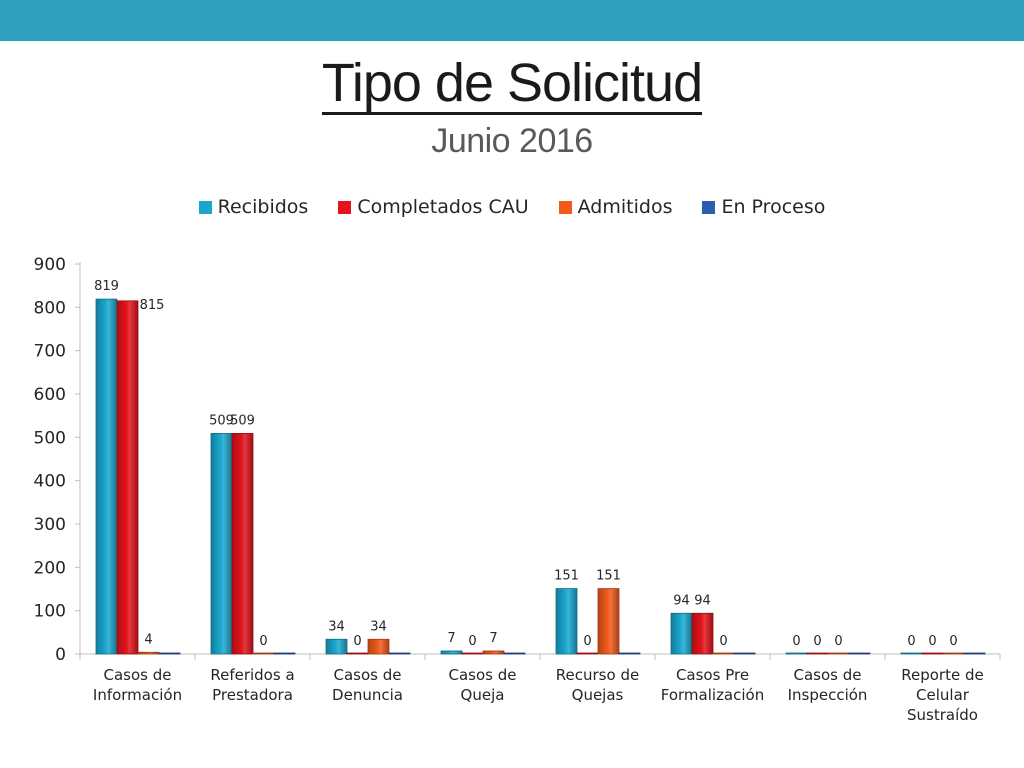  I want to click on x-tick-label: Casos de Denuncia, so click(367, 685).